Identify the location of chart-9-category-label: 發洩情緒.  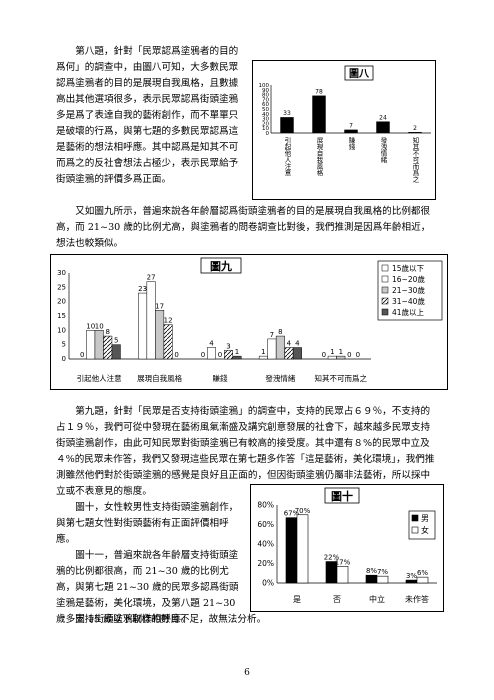
(280, 378).